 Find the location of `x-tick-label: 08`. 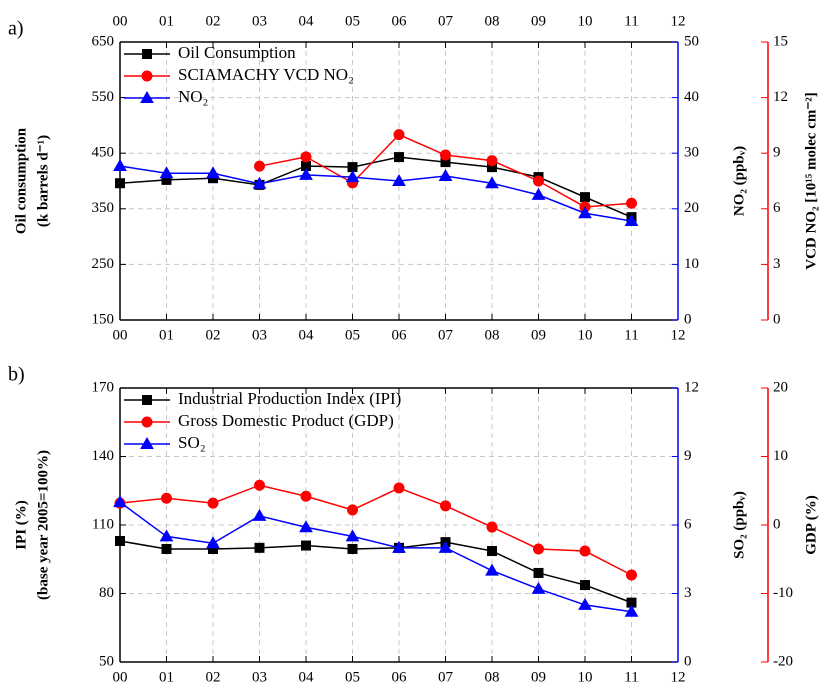

x-tick-label: 08 is located at coordinates (492, 335).